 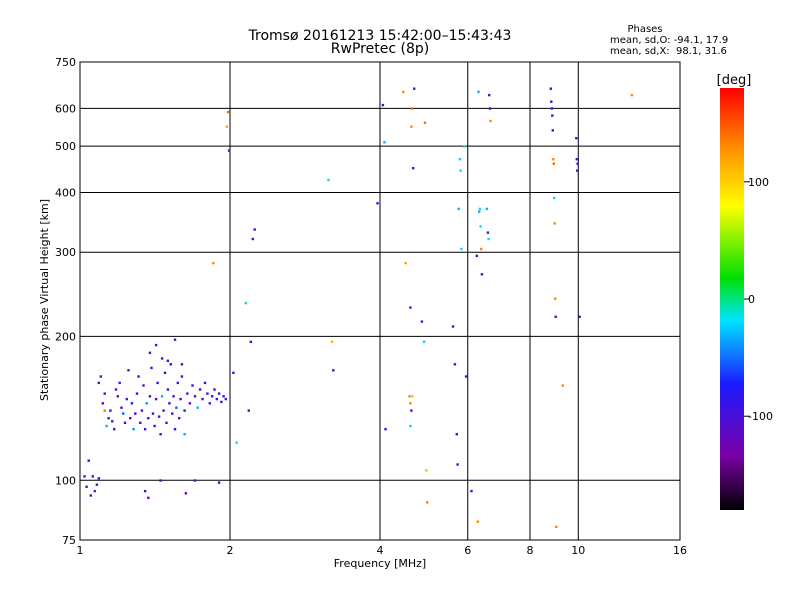 What do you see at coordinates (644, 29) in the screenshot?
I see `stats-heading: Phases` at bounding box center [644, 29].